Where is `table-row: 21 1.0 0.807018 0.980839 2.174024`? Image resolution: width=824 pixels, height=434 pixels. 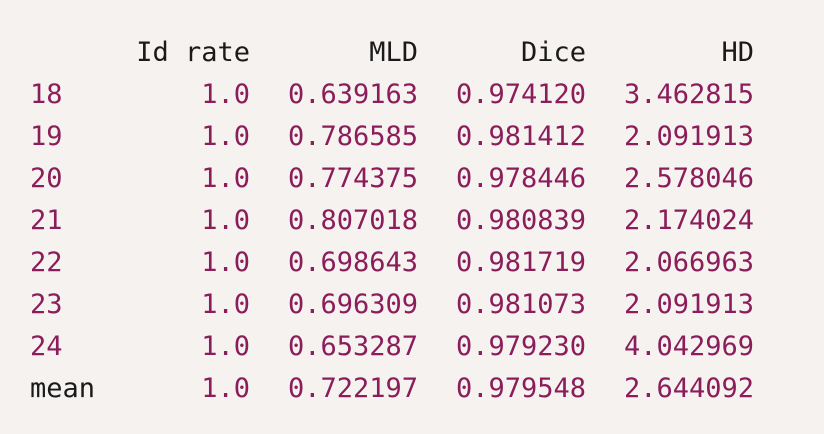
table-row: 21 1.0 0.807018 0.980839 2.174024 is located at coordinates (392, 221).